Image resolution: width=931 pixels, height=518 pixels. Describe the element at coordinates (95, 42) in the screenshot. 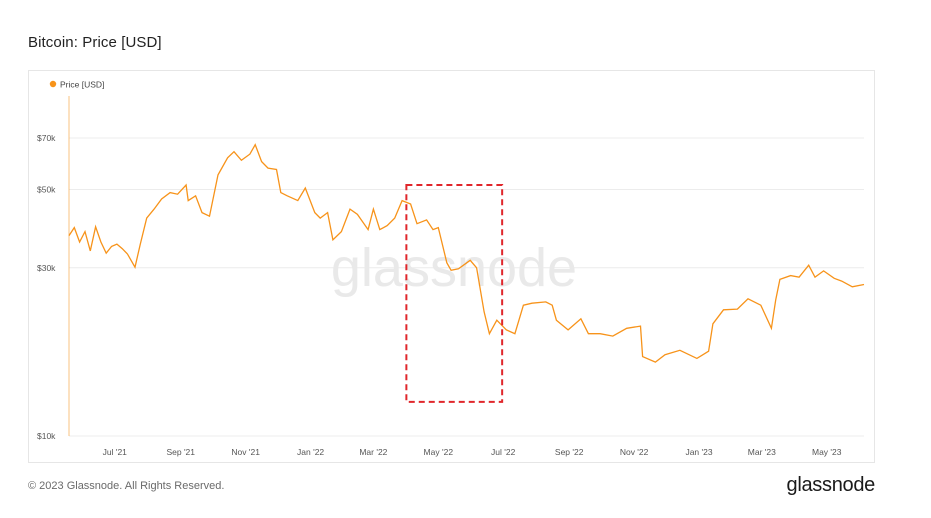

I see `page-title: Bitcoin: Price [USD]` at that location.